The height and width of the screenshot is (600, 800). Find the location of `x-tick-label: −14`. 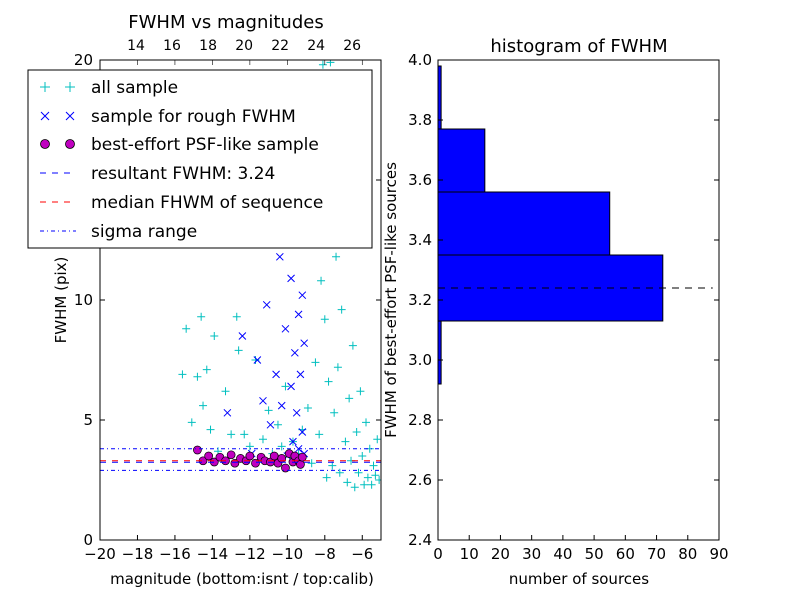

x-tick-label: −14 is located at coordinates (213, 554).